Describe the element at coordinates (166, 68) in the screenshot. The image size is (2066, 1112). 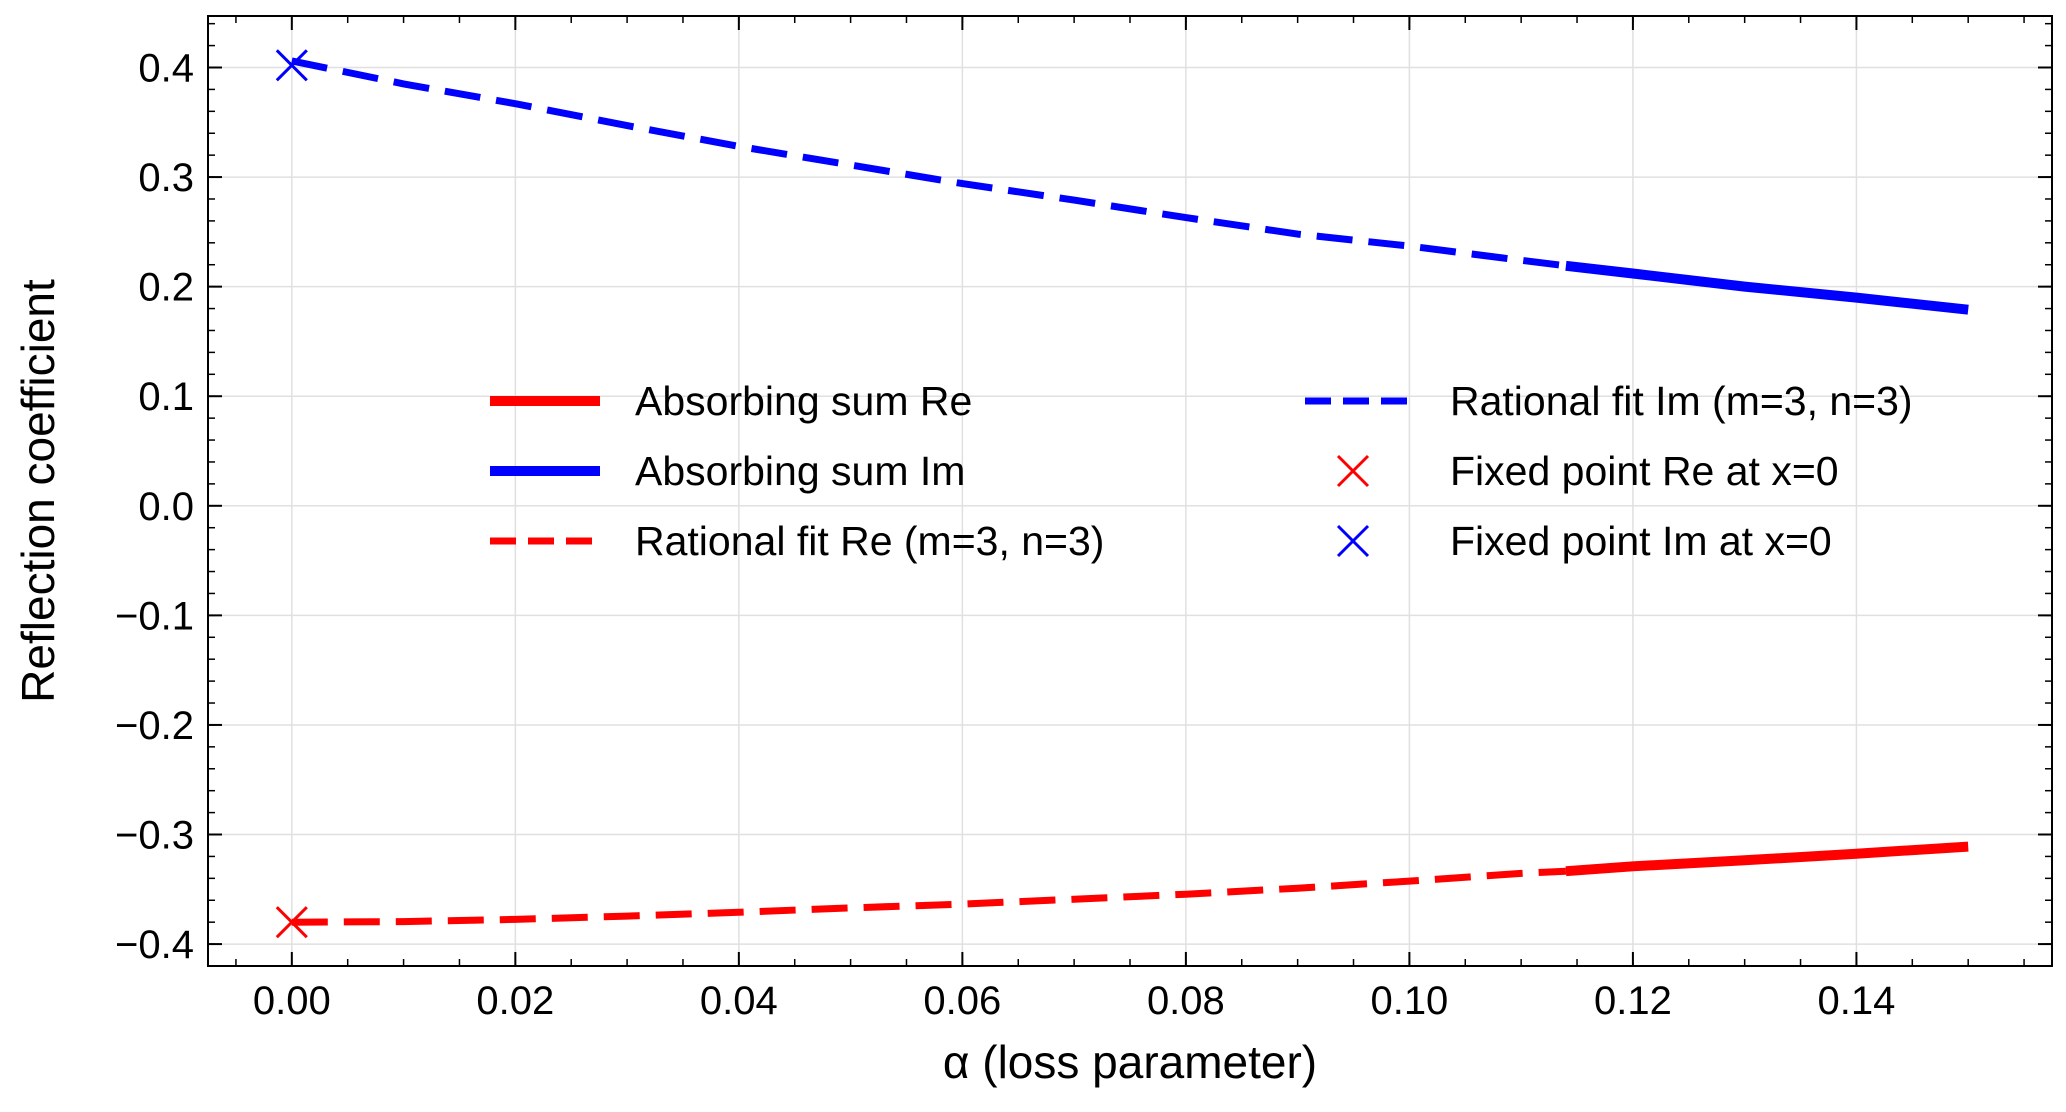
I see `y-tick-label: 0.4` at that location.